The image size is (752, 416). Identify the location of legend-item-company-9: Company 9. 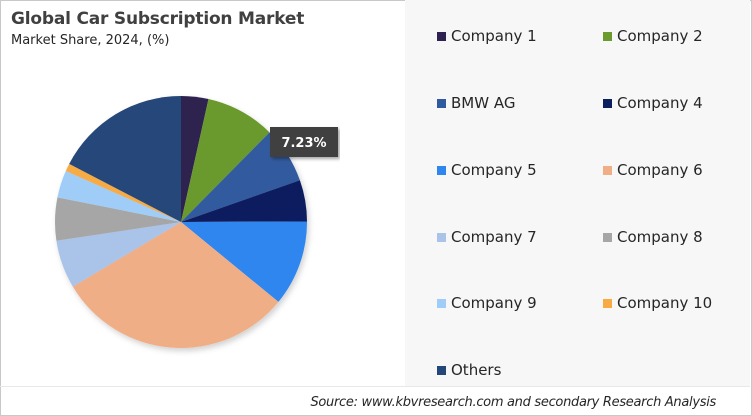
(487, 303).